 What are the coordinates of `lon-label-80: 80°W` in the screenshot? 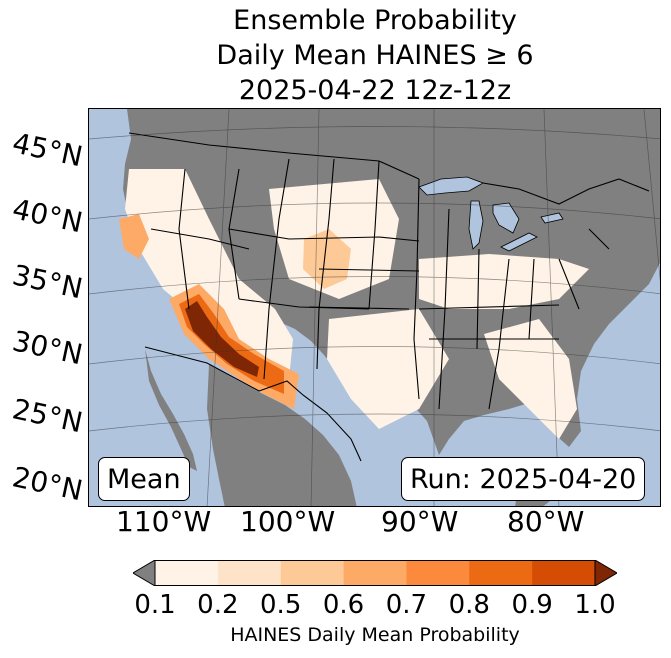 It's located at (546, 521).